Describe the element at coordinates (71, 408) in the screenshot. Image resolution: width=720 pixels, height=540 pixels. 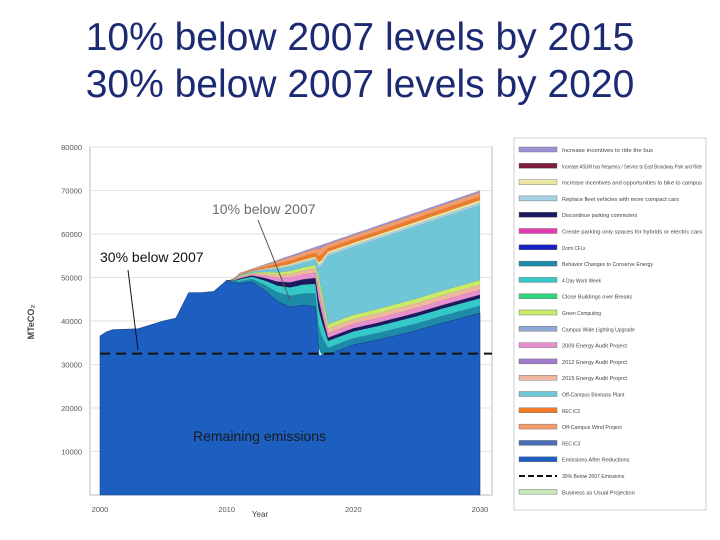
I see `y-tick-label: 20000` at that location.